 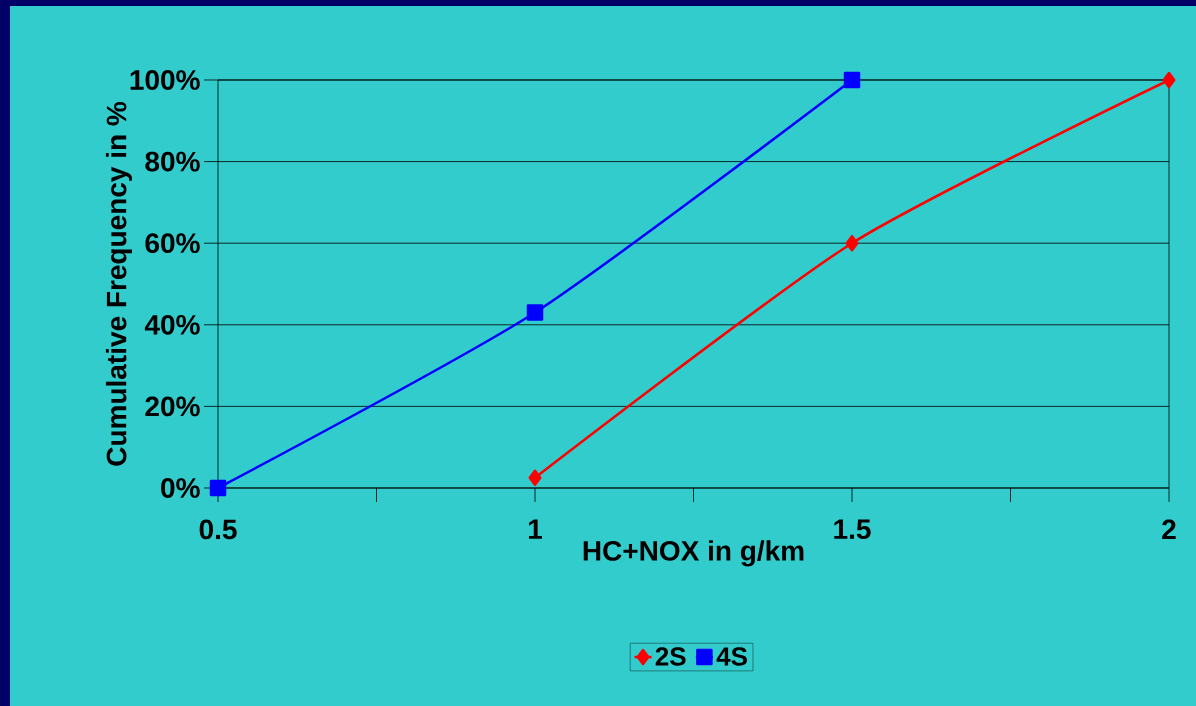 What do you see at coordinates (172, 161) in the screenshot?
I see `y-tick-label: 80%` at bounding box center [172, 161].